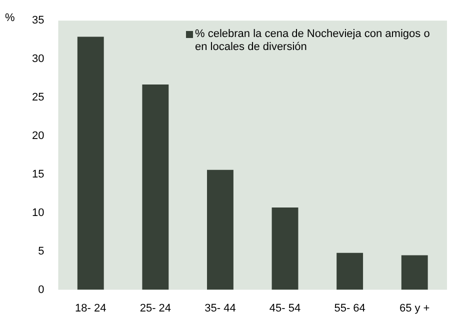 This screenshot has height=335, width=471. What do you see at coordinates (220, 308) in the screenshot?
I see `x-tick-label: 35- 44` at bounding box center [220, 308].